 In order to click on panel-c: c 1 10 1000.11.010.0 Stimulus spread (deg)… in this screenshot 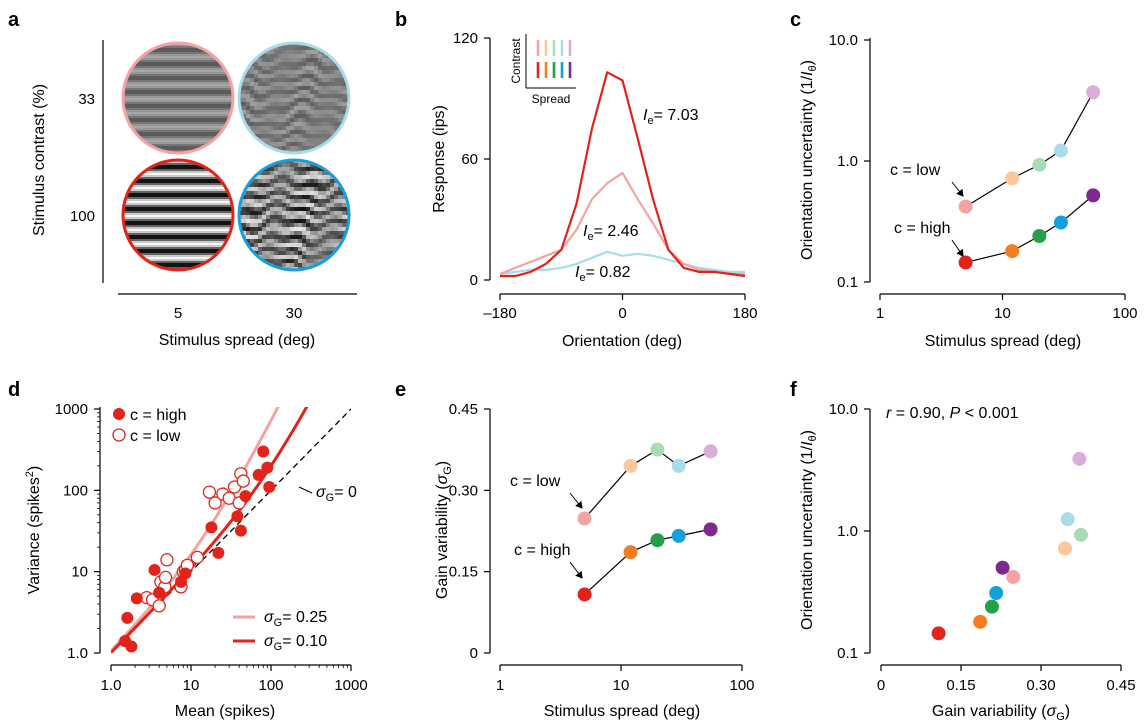, I will do `click(964, 179)`.